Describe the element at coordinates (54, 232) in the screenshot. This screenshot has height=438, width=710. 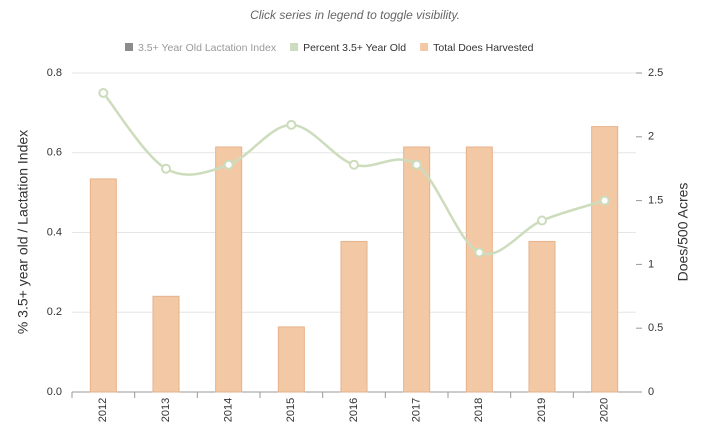
I see `y-tick-label: 0.4` at that location.